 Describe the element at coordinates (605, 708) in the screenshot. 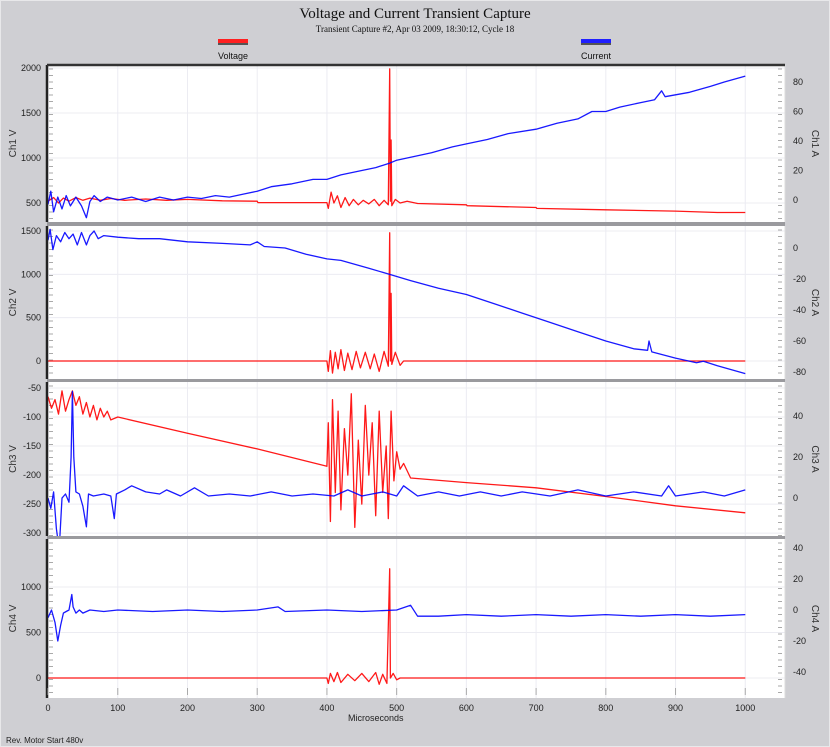

I see `x-tick-label: 800` at that location.